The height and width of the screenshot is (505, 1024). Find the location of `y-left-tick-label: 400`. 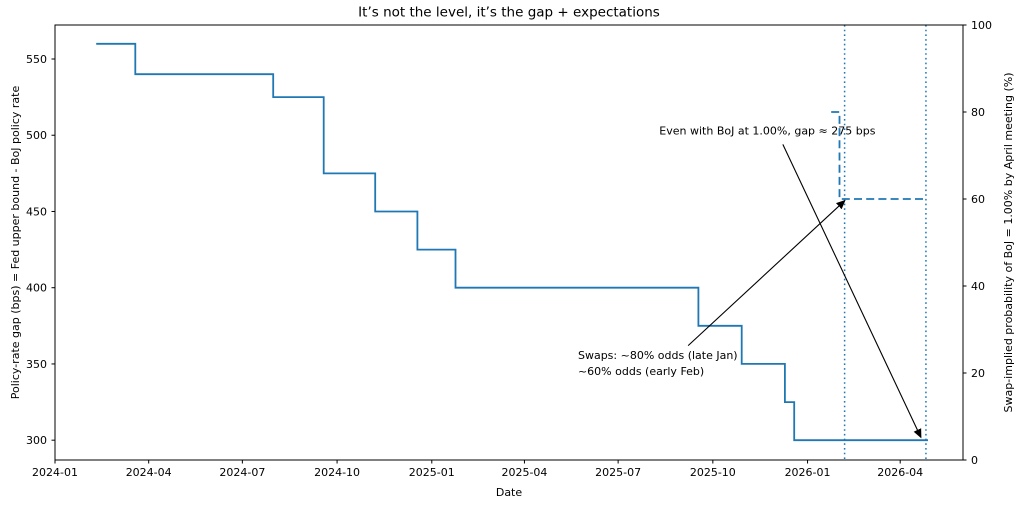

y-left-tick-label: 400 is located at coordinates (36, 288).